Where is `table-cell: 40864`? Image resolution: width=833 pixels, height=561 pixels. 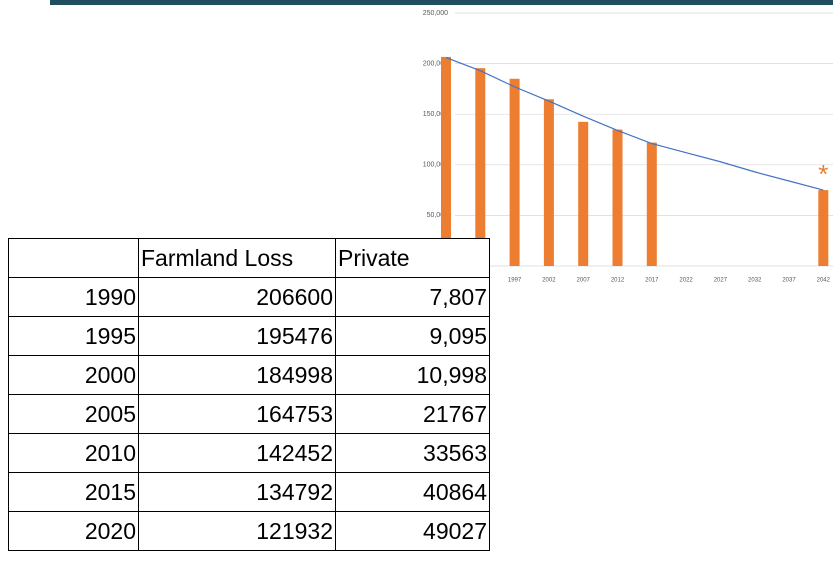
table-cell: 40864 is located at coordinates (412, 492).